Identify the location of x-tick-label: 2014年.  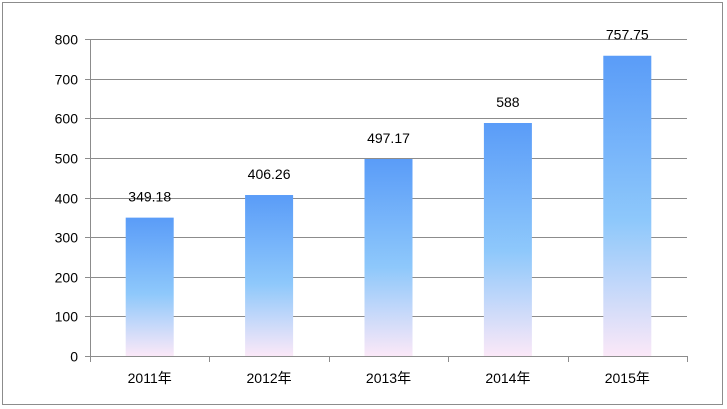
(507, 378).